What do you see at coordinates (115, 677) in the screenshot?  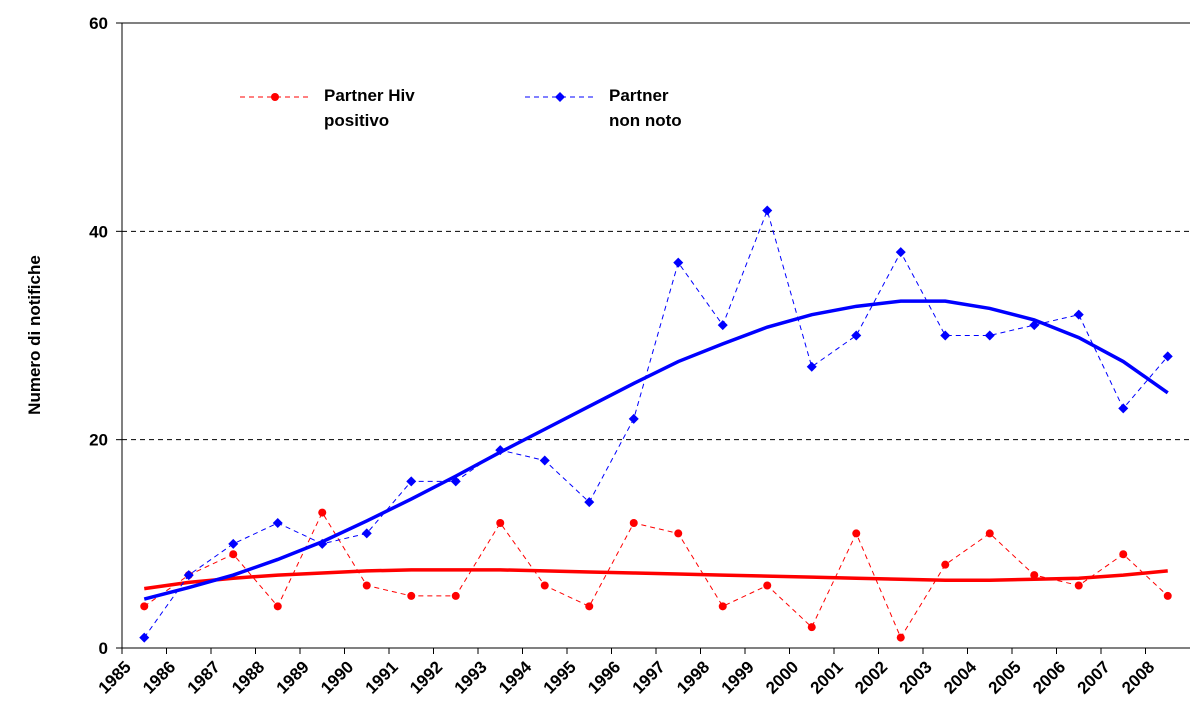 I see `x-tick-label: 1985` at bounding box center [115, 677].